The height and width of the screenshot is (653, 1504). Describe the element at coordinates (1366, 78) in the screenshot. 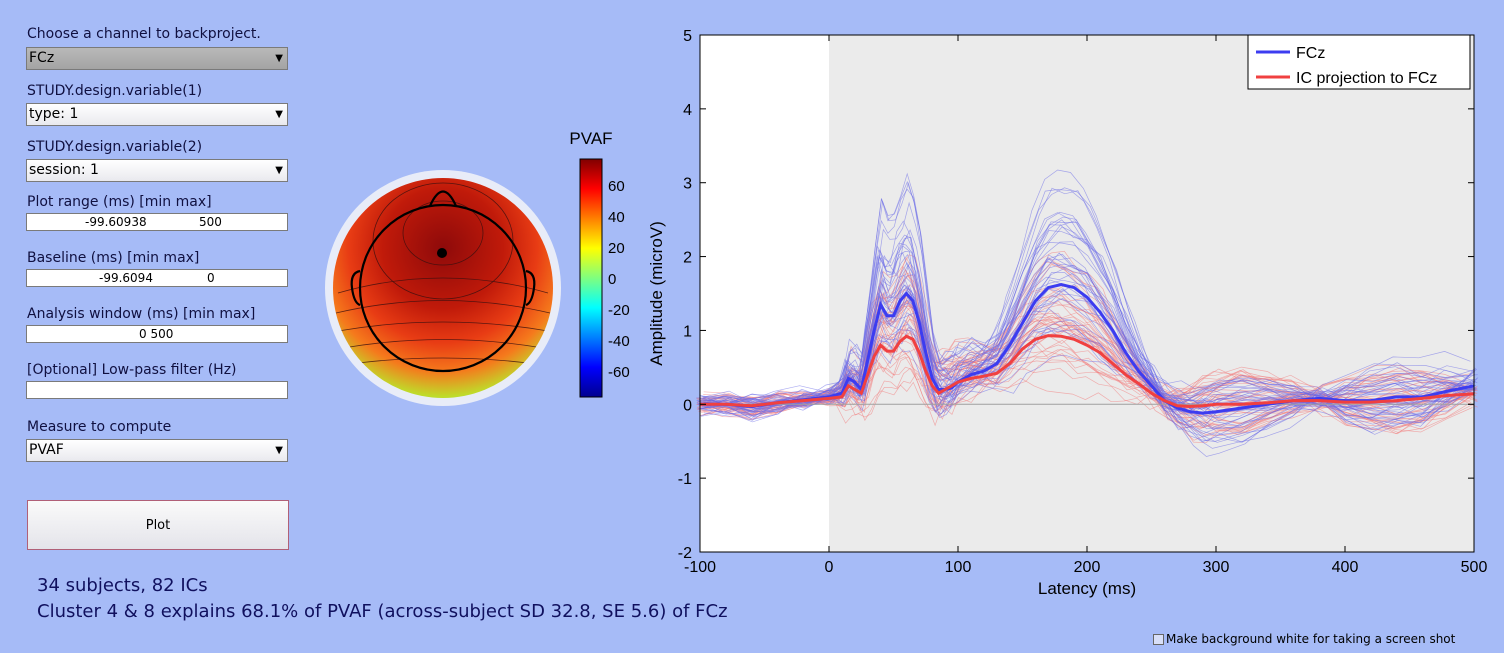

I see `legend-entry: IC projection to FCz` at that location.